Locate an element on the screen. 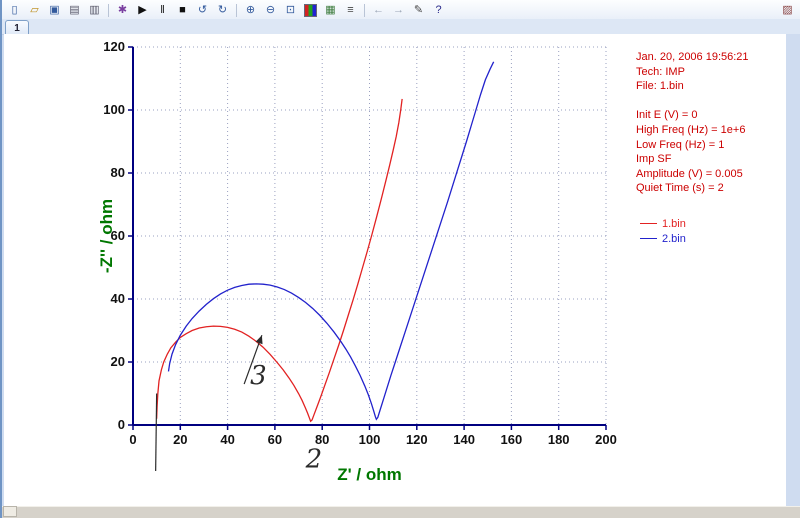 The image size is (800, 518). print-icon: ▤ is located at coordinates (74, 10).